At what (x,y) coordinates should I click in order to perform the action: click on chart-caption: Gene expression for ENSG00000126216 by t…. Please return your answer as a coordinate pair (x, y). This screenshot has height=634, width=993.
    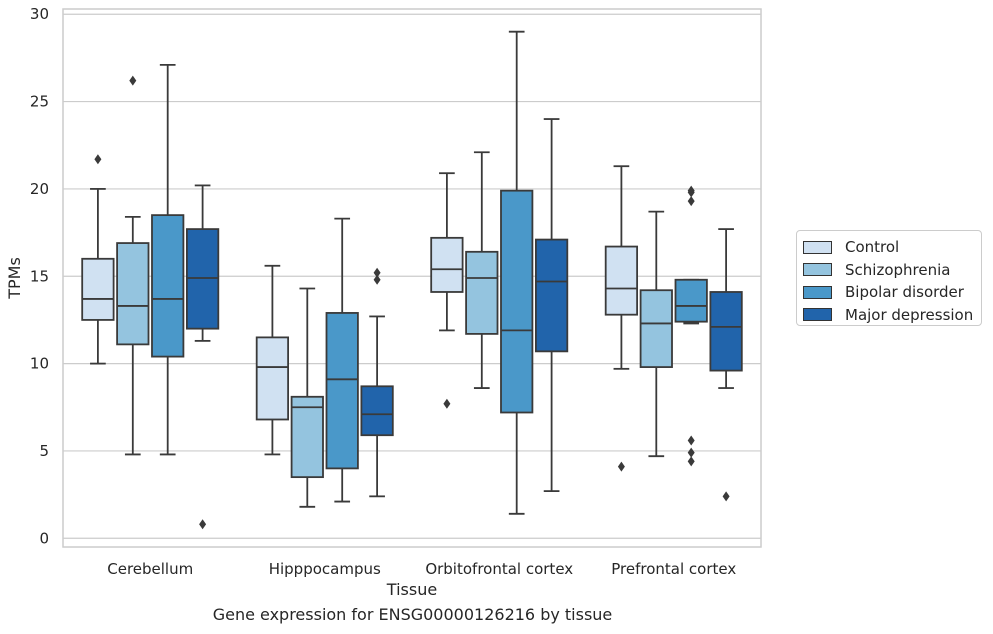
    Looking at the image, I should click on (412, 614).